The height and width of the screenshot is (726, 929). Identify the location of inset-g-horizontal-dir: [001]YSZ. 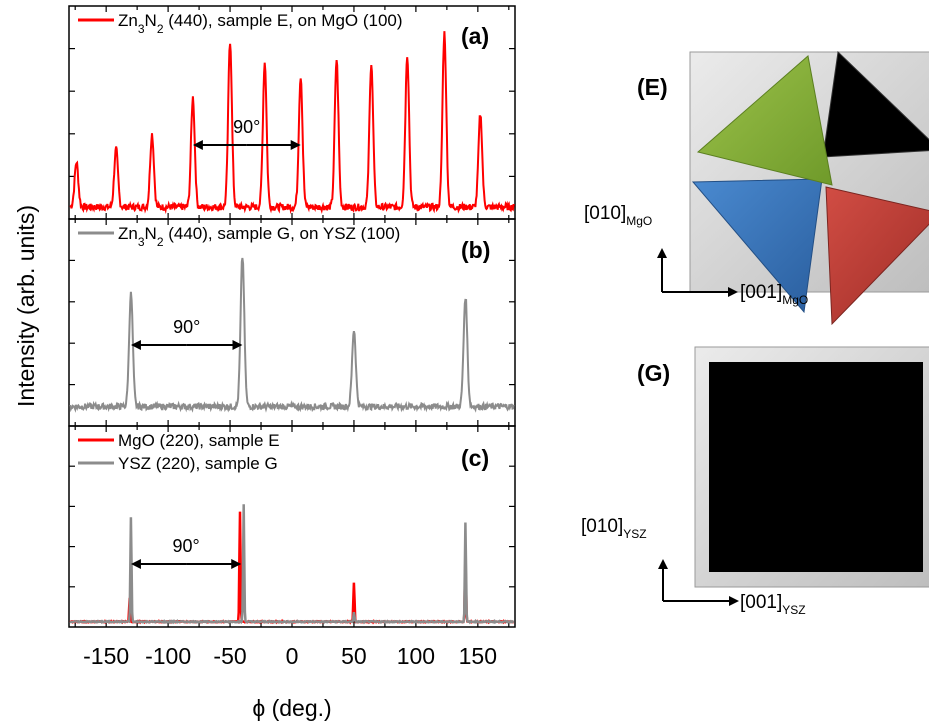
(773, 604).